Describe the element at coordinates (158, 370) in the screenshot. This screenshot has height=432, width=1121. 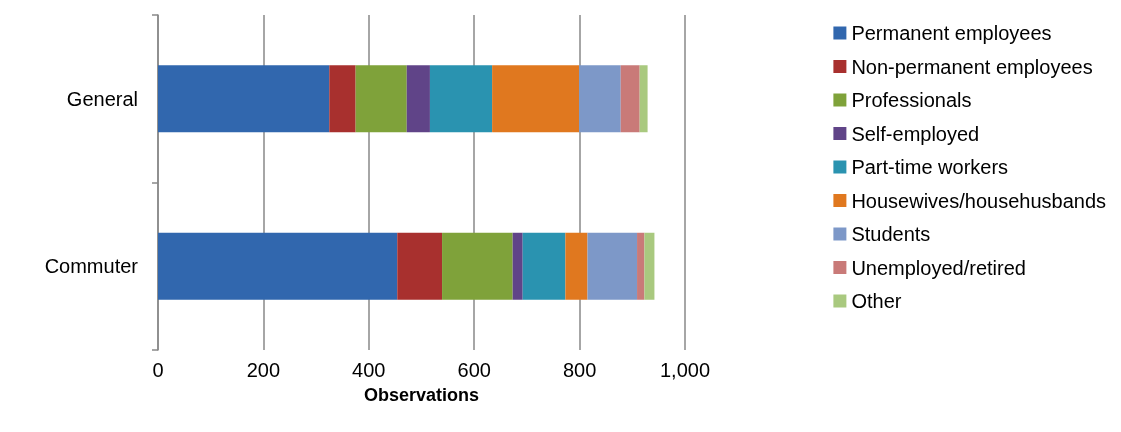
I see `x-tick-label: 0` at that location.